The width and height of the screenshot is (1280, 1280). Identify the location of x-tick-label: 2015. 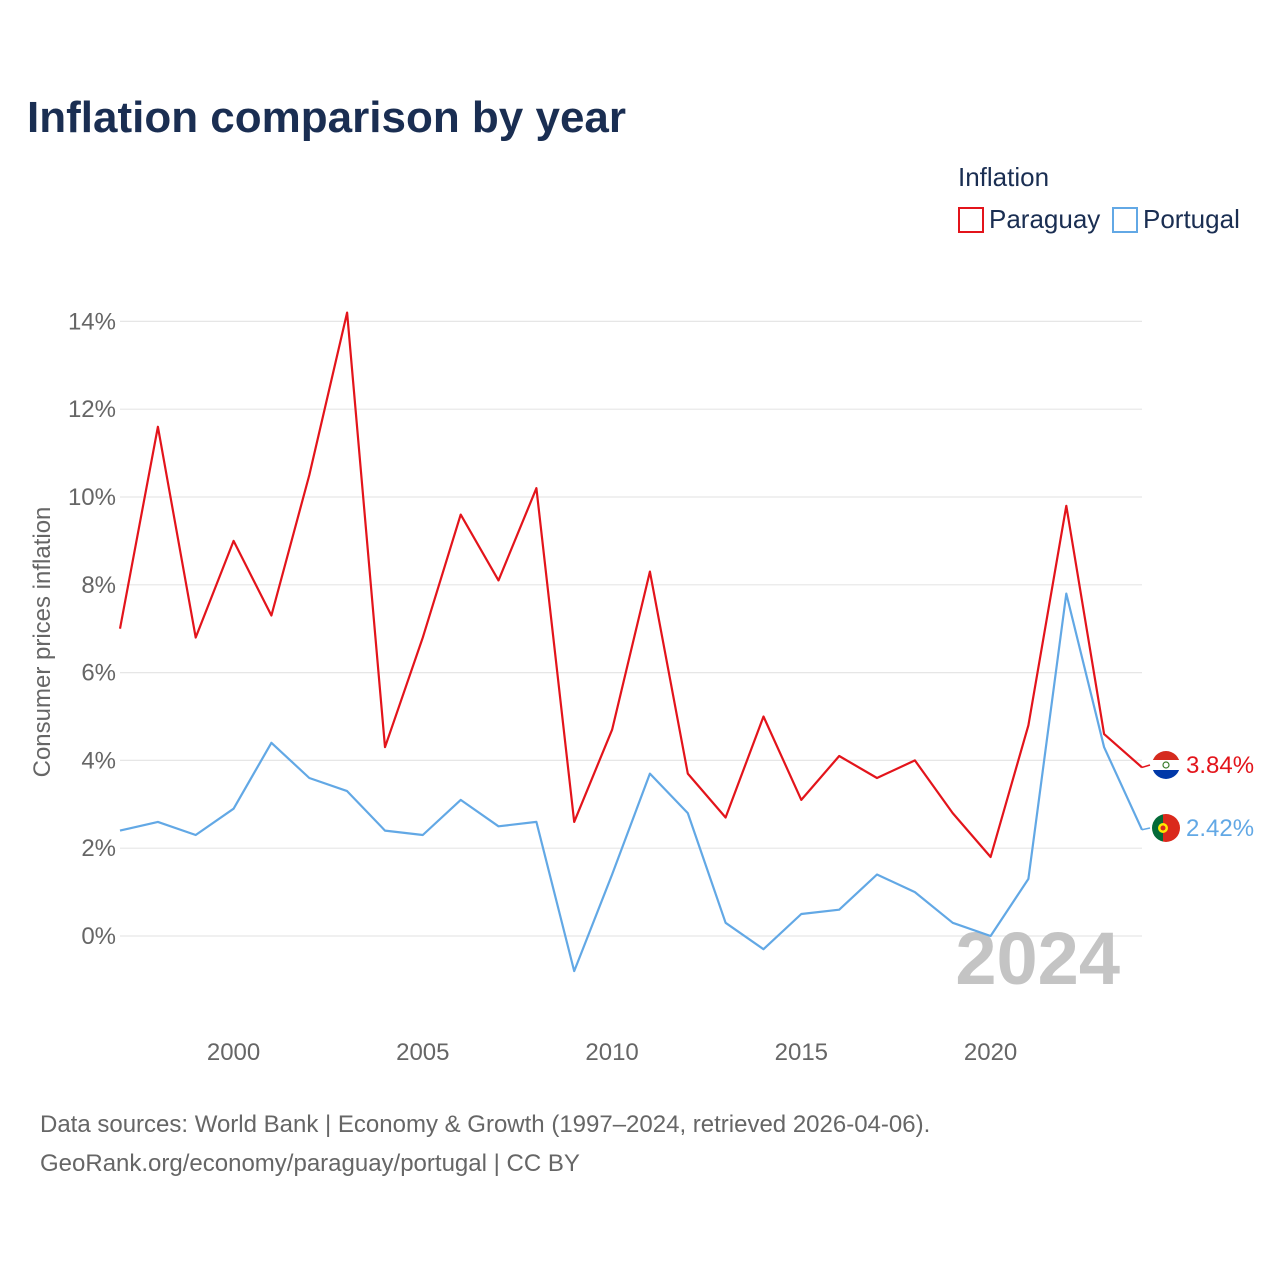
(801, 1052).